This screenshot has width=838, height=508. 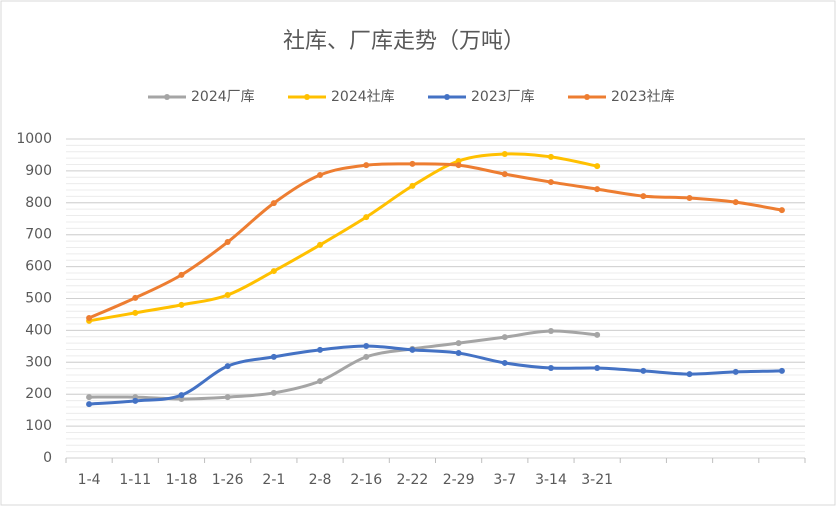 I want to click on x-tick-label: 3-7, so click(x=504, y=480).